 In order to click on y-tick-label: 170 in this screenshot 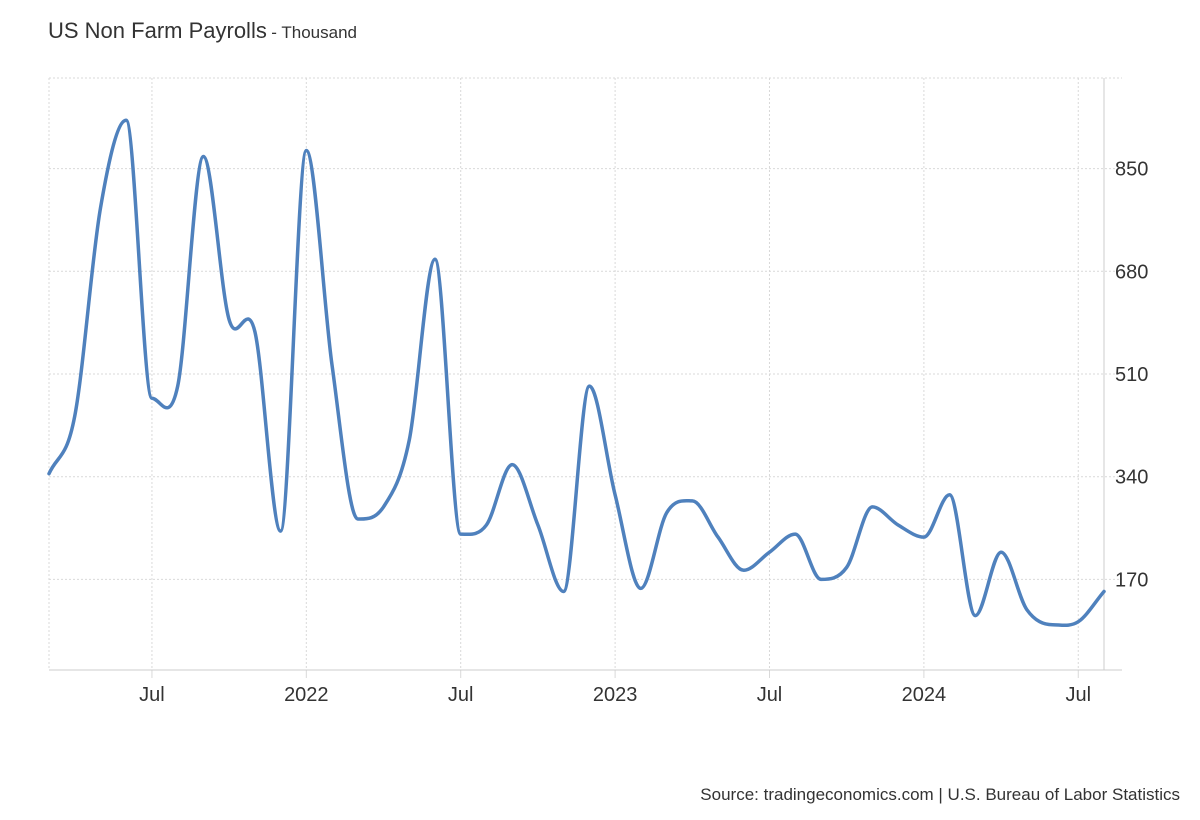, I will do `click(1131, 580)`.